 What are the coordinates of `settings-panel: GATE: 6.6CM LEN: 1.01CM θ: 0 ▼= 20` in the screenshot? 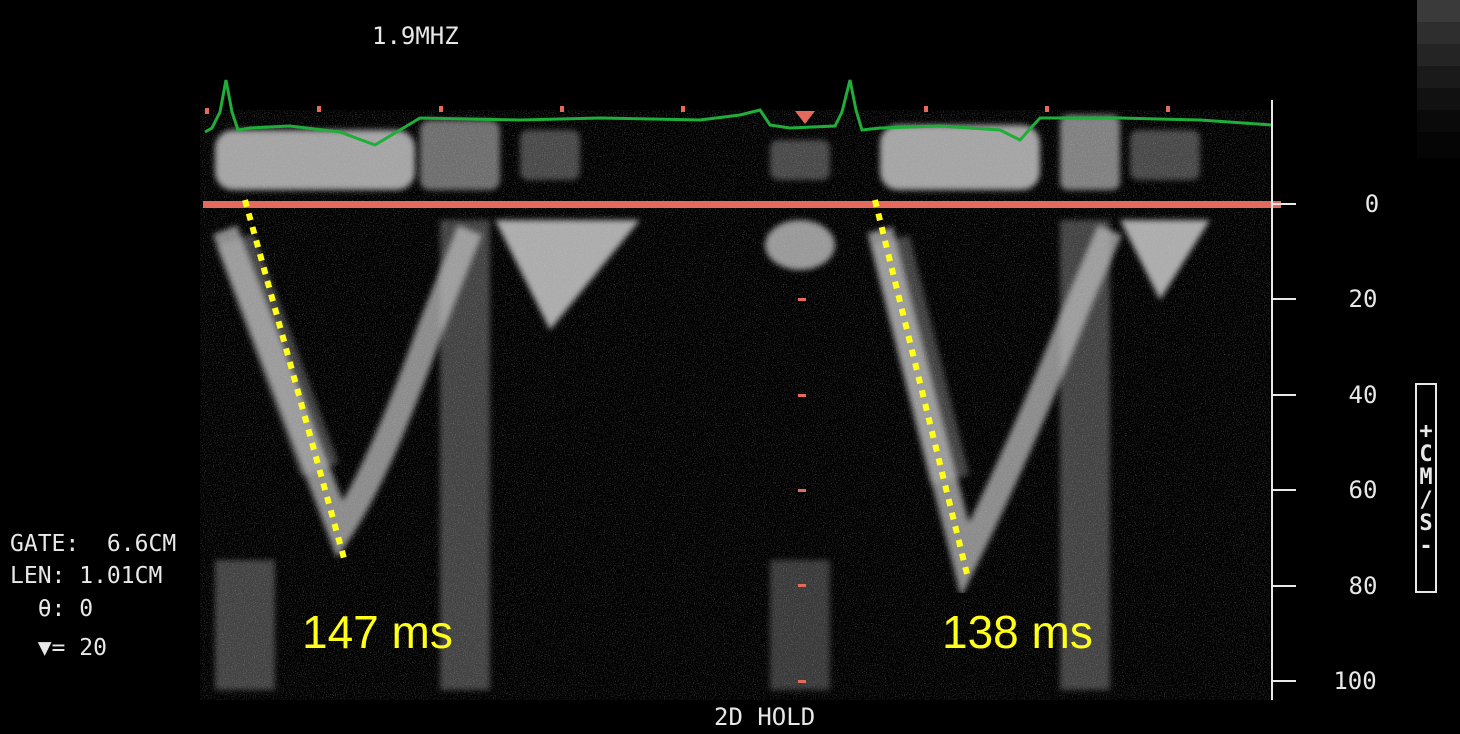 It's located at (93, 596).